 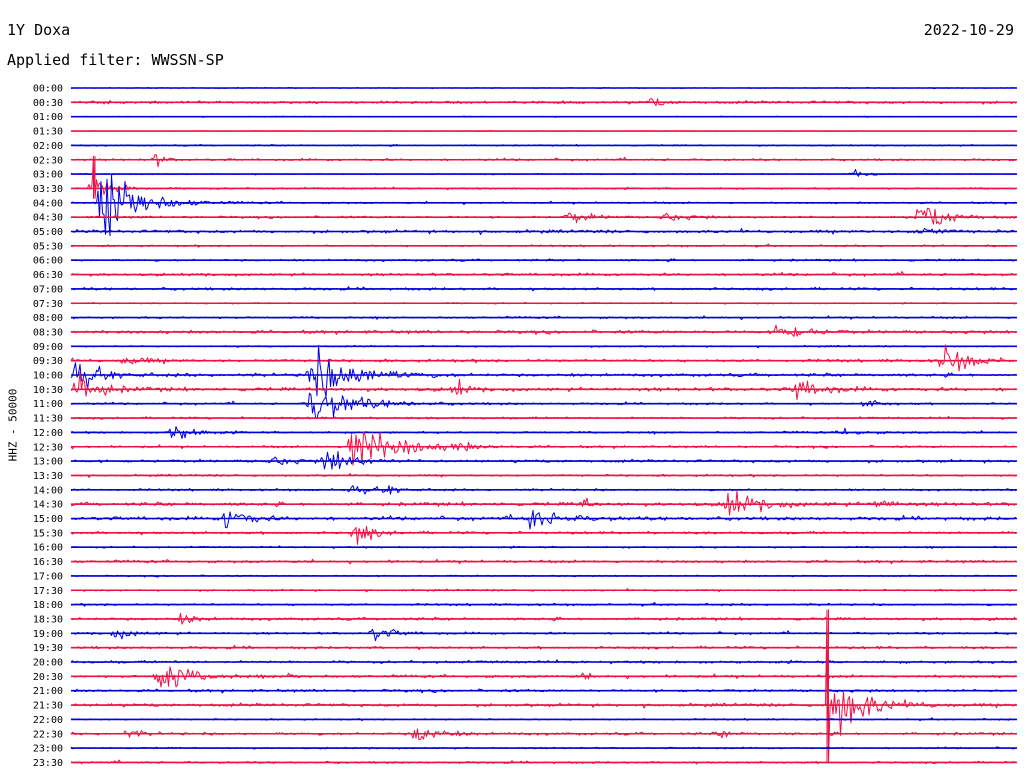 I want to click on row-label-0730: 07:30, so click(x=48, y=304).